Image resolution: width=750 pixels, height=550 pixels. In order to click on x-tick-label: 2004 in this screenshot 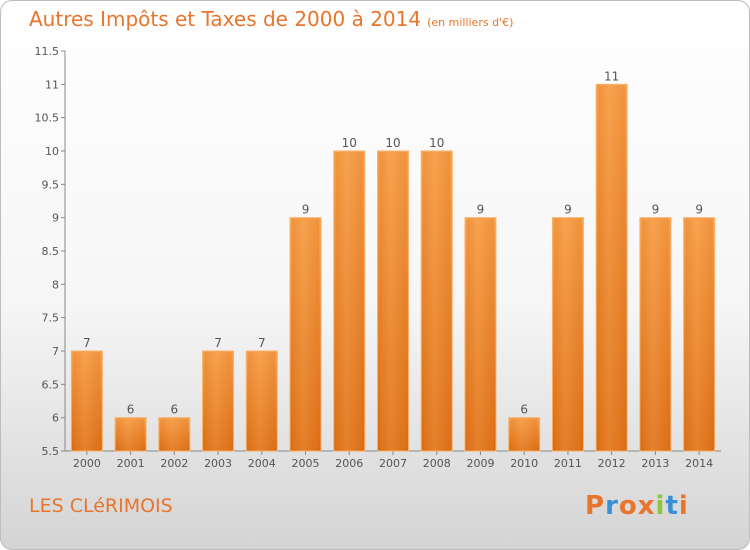, I will do `click(262, 463)`.